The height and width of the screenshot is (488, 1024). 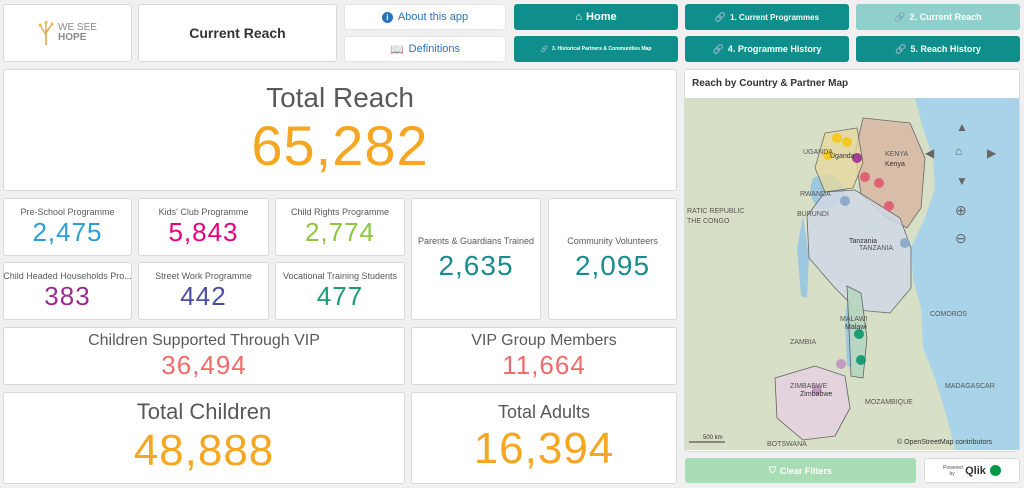 I want to click on current-programmes-button: 🔗 1. Current Programmes, so click(x=767, y=17).